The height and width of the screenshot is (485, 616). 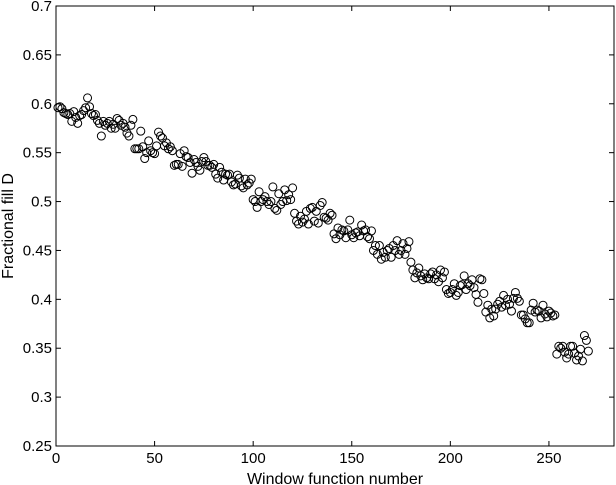 What do you see at coordinates (154, 458) in the screenshot?
I see `x-tick-label: 50` at bounding box center [154, 458].